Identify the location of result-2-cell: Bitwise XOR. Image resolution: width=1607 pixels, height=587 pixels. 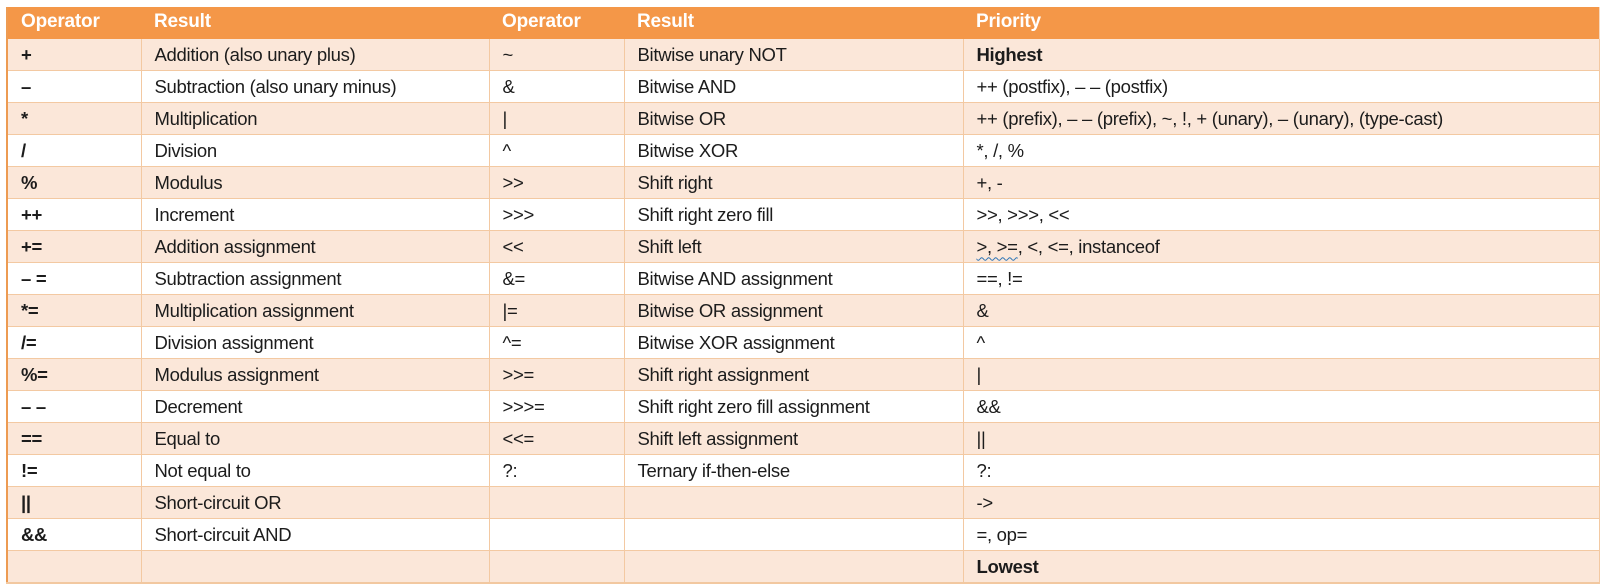
(793, 150).